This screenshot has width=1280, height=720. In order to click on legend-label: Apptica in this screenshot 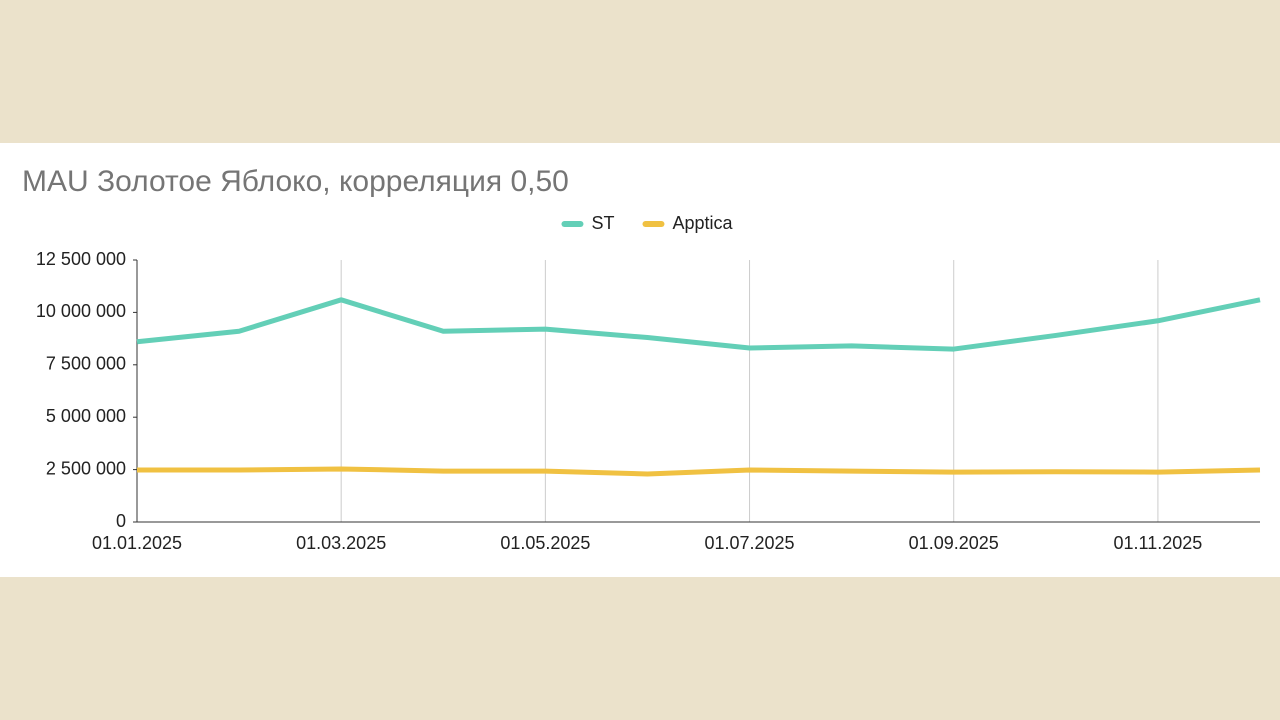, I will do `click(702, 223)`.